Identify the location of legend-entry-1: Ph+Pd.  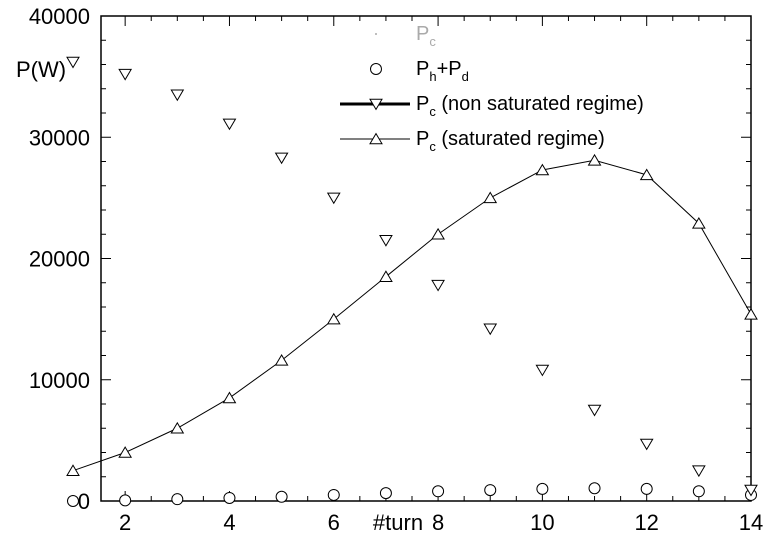
(442, 71).